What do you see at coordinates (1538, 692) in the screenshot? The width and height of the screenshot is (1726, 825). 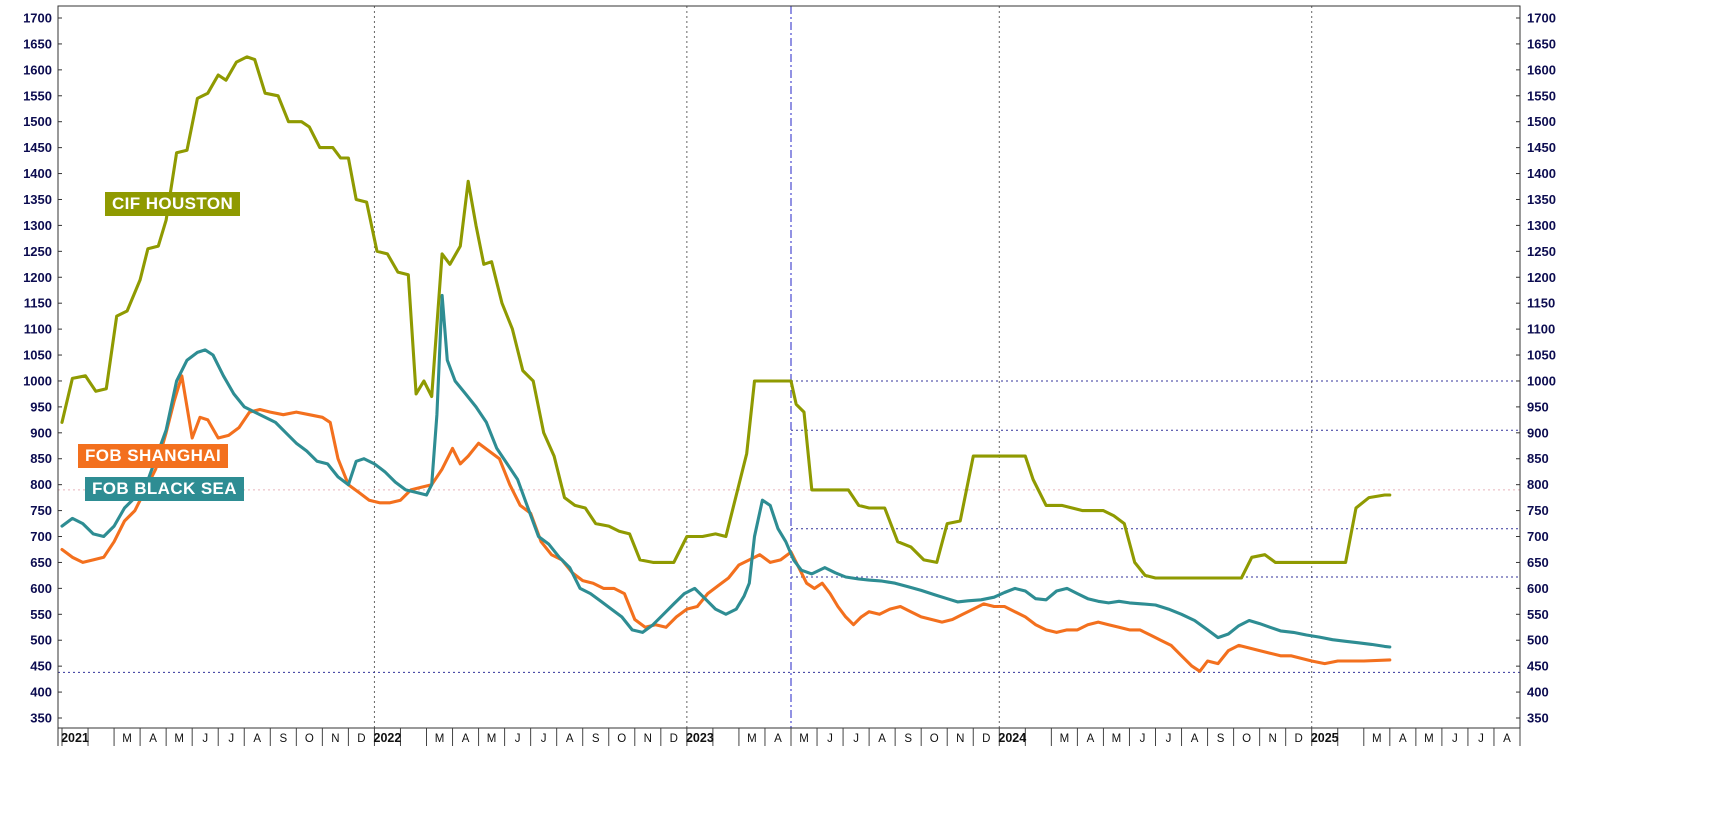 I see `svg-text: 400` at bounding box center [1538, 692].